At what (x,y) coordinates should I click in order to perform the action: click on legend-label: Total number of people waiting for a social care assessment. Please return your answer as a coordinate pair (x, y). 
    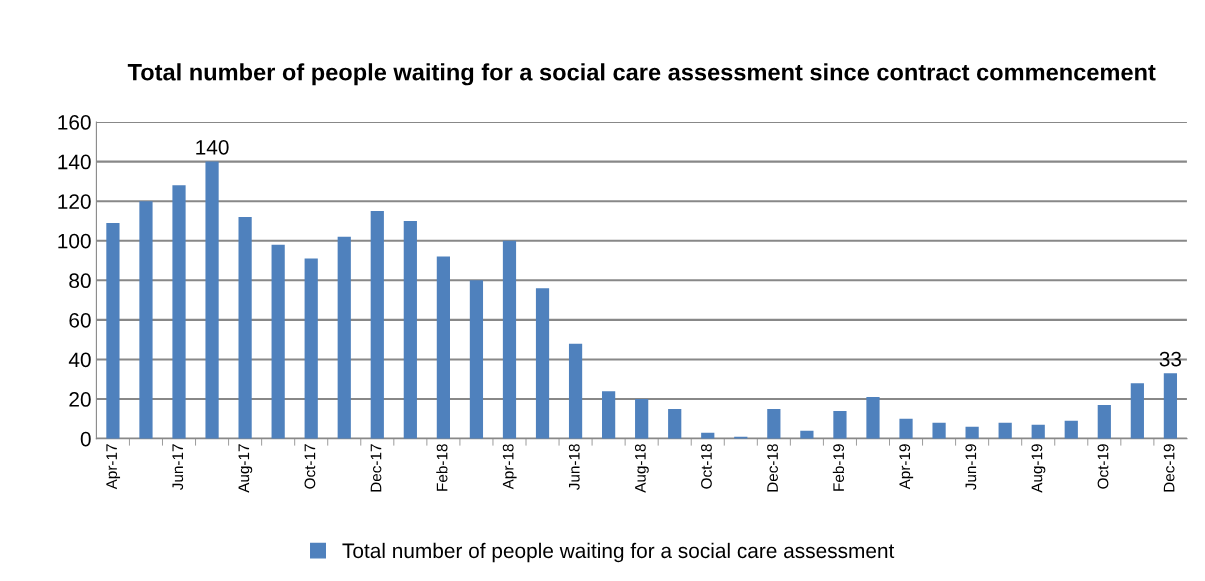
    Looking at the image, I should click on (618, 552).